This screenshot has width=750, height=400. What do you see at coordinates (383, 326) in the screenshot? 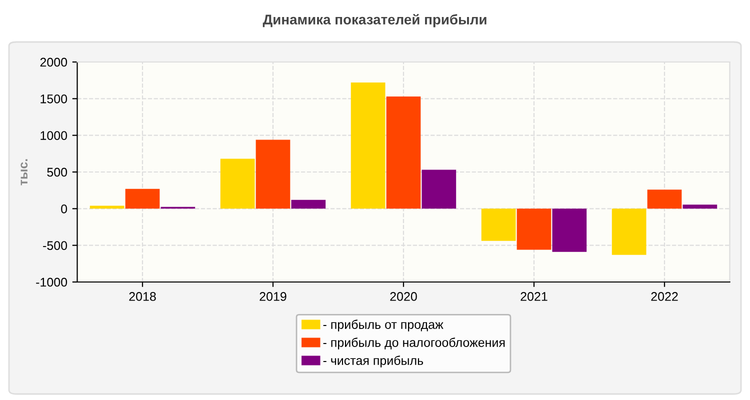
I see `legend-label: - прибыль от продаж` at bounding box center [383, 326].